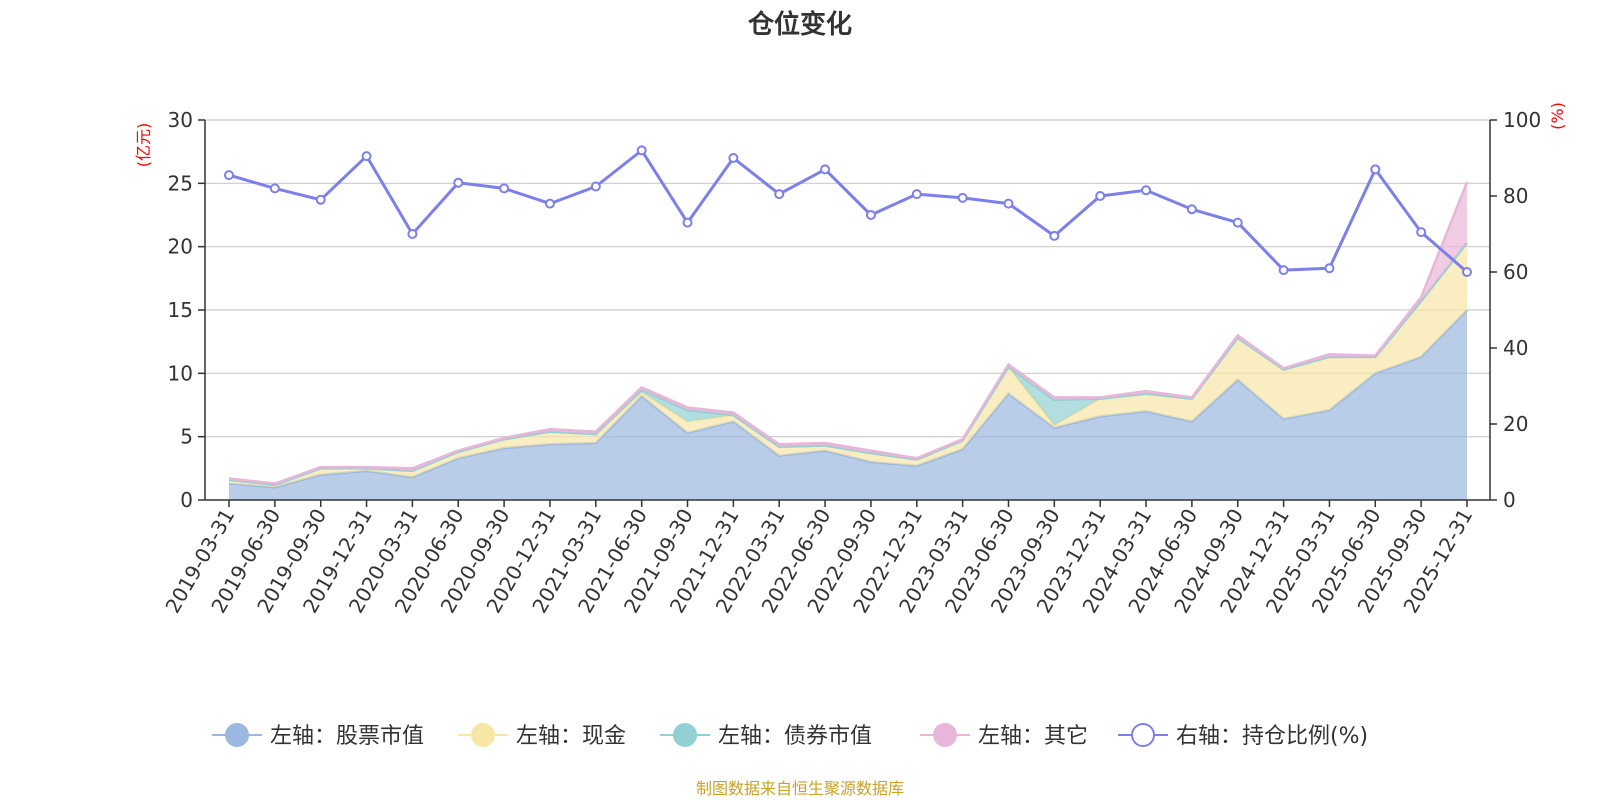 This screenshot has width=1600, height=800. What do you see at coordinates (1033, 736) in the screenshot?
I see `legend-label: 左轴：其它` at bounding box center [1033, 736].